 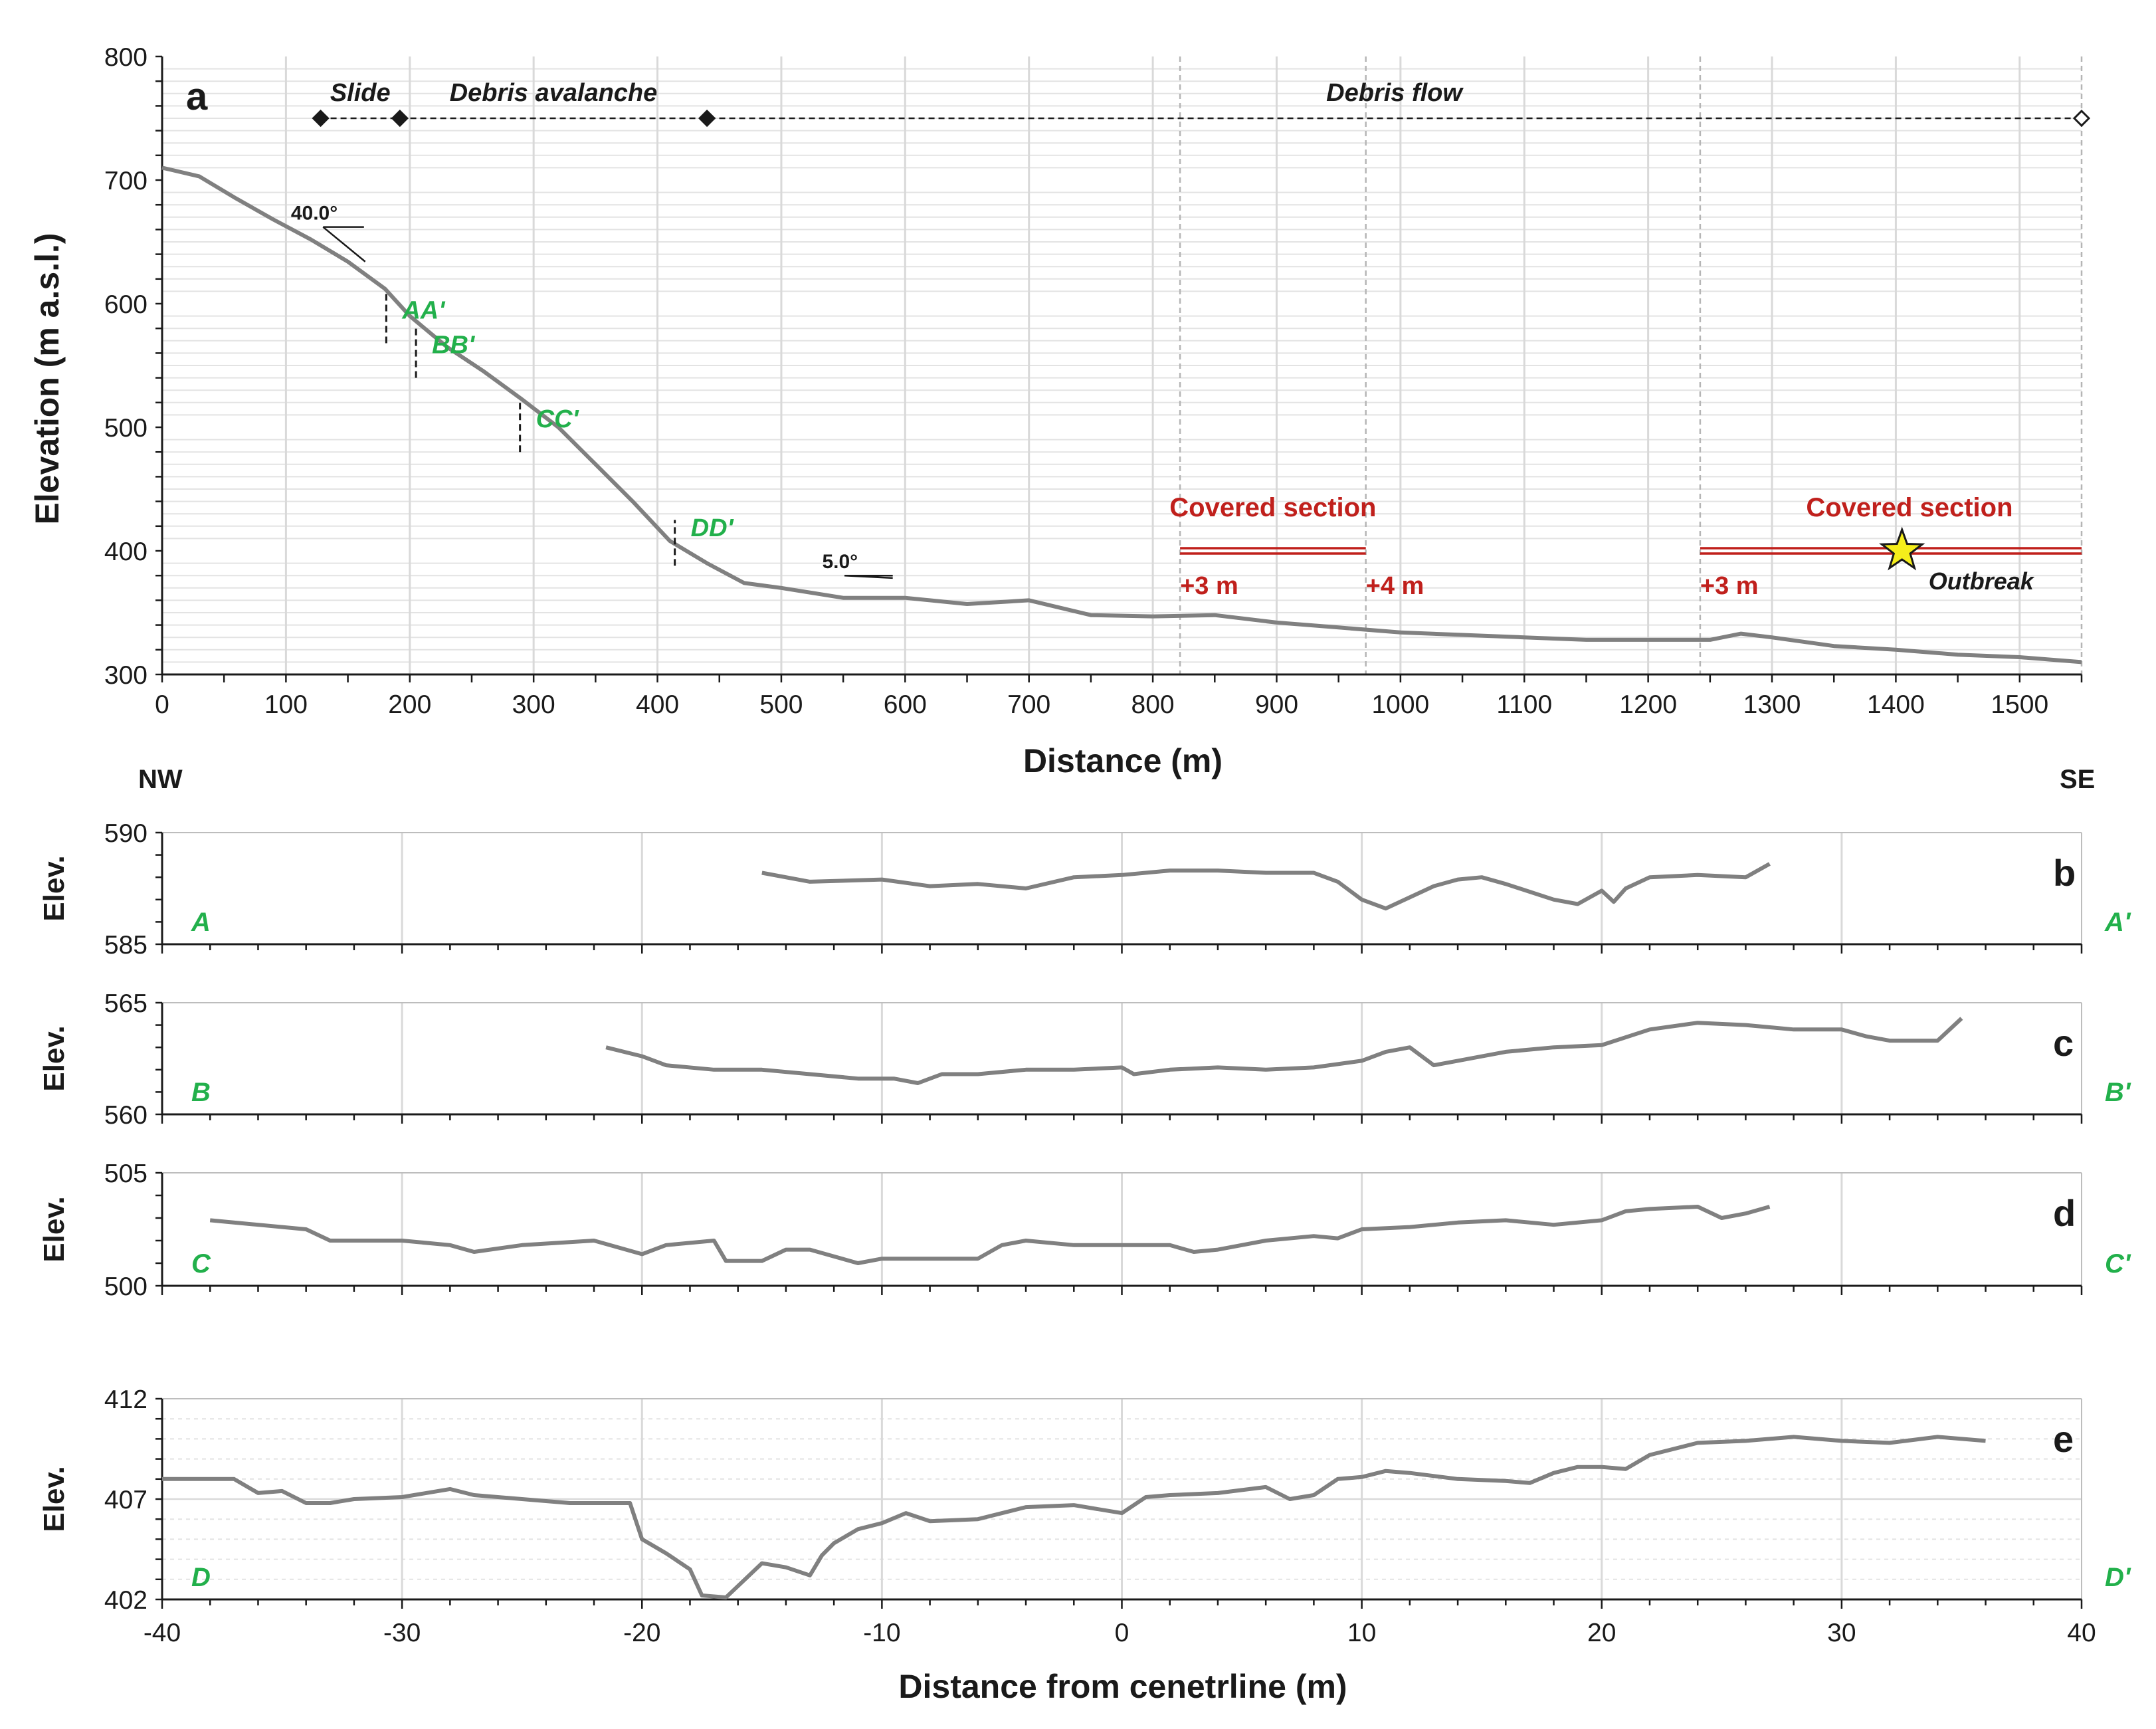 What do you see at coordinates (905, 704) in the screenshot?
I see `x-tick-label: 600` at bounding box center [905, 704].